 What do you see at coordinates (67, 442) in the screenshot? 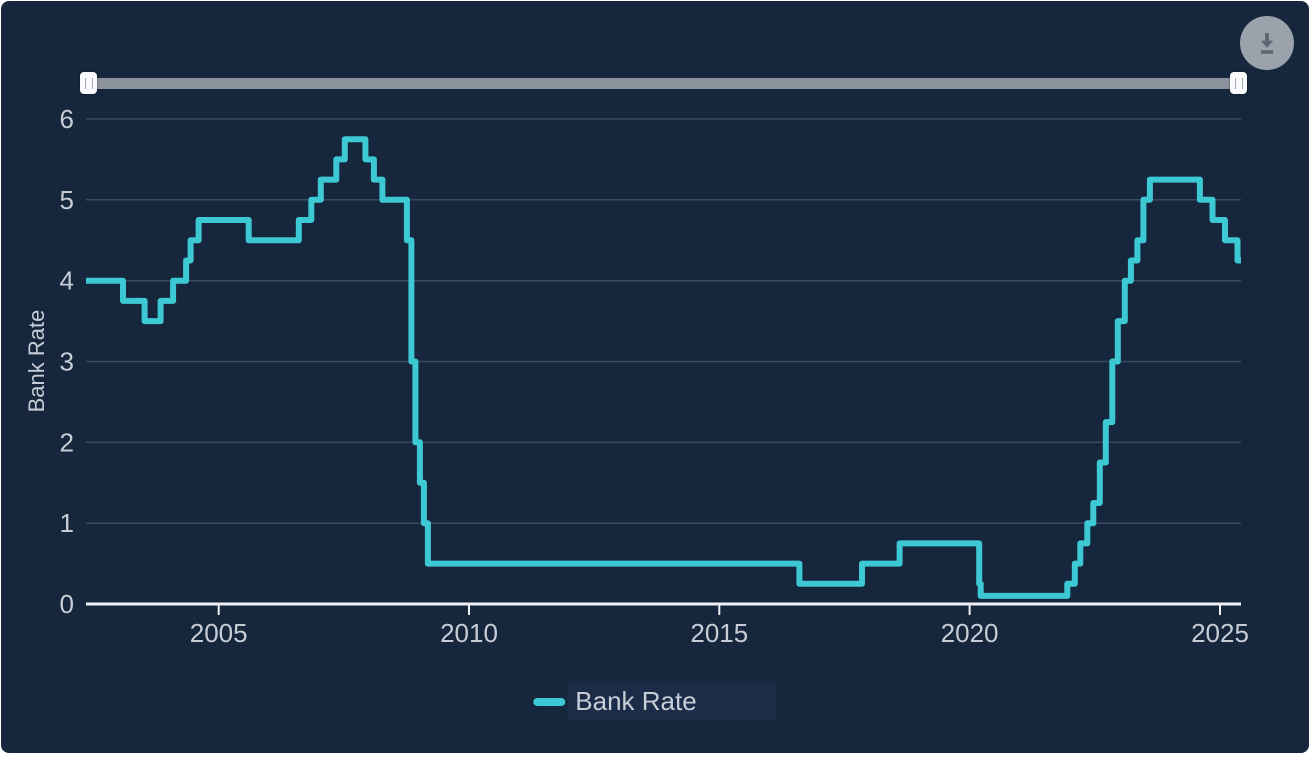
I see `y-tick-label: 2` at bounding box center [67, 442].